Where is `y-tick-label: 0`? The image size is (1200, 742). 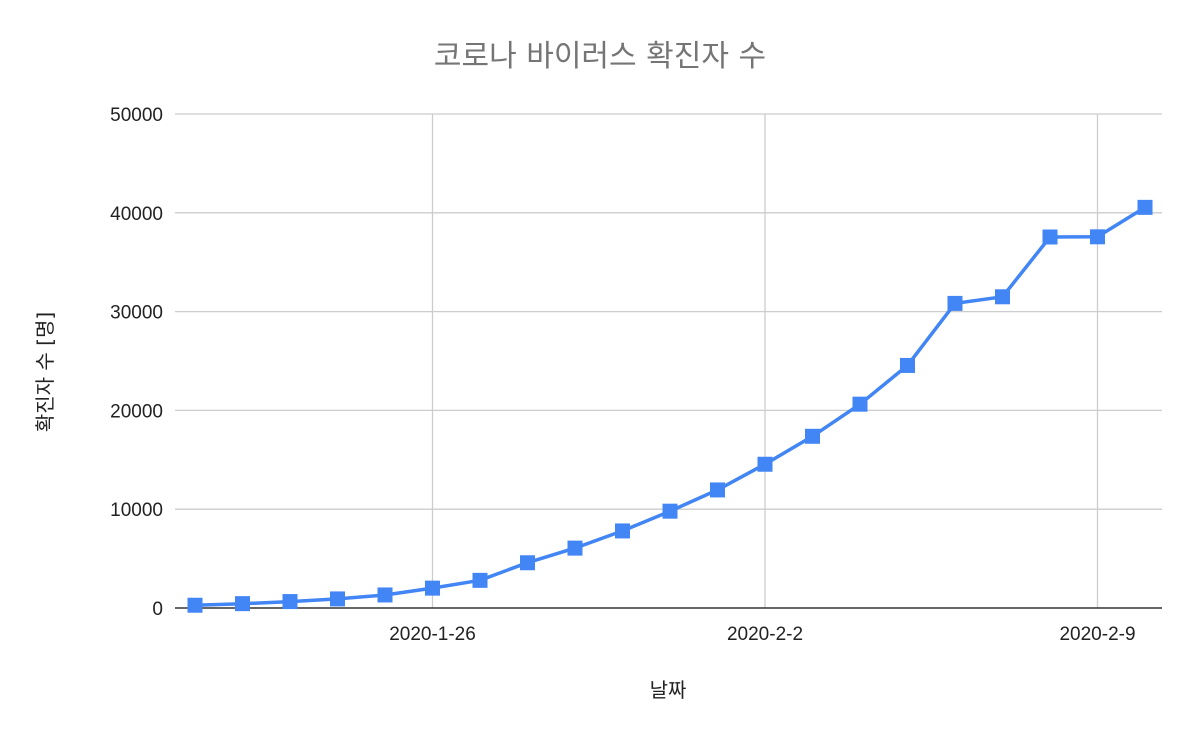
y-tick-label: 0 is located at coordinates (157, 609).